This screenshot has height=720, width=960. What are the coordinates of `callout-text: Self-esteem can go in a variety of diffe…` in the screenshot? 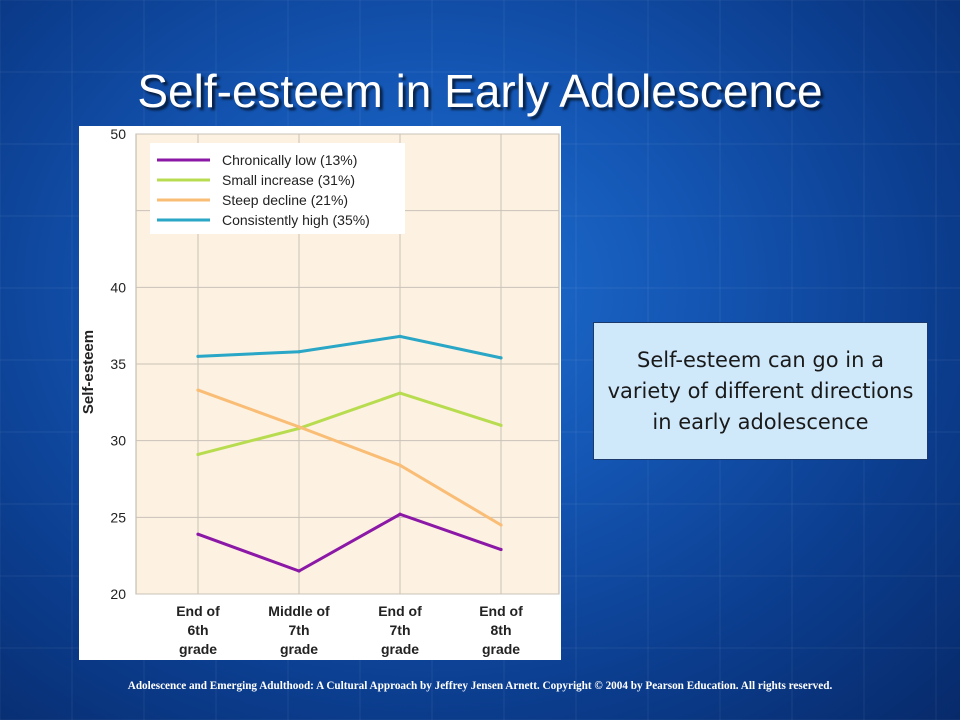 It's located at (760, 390).